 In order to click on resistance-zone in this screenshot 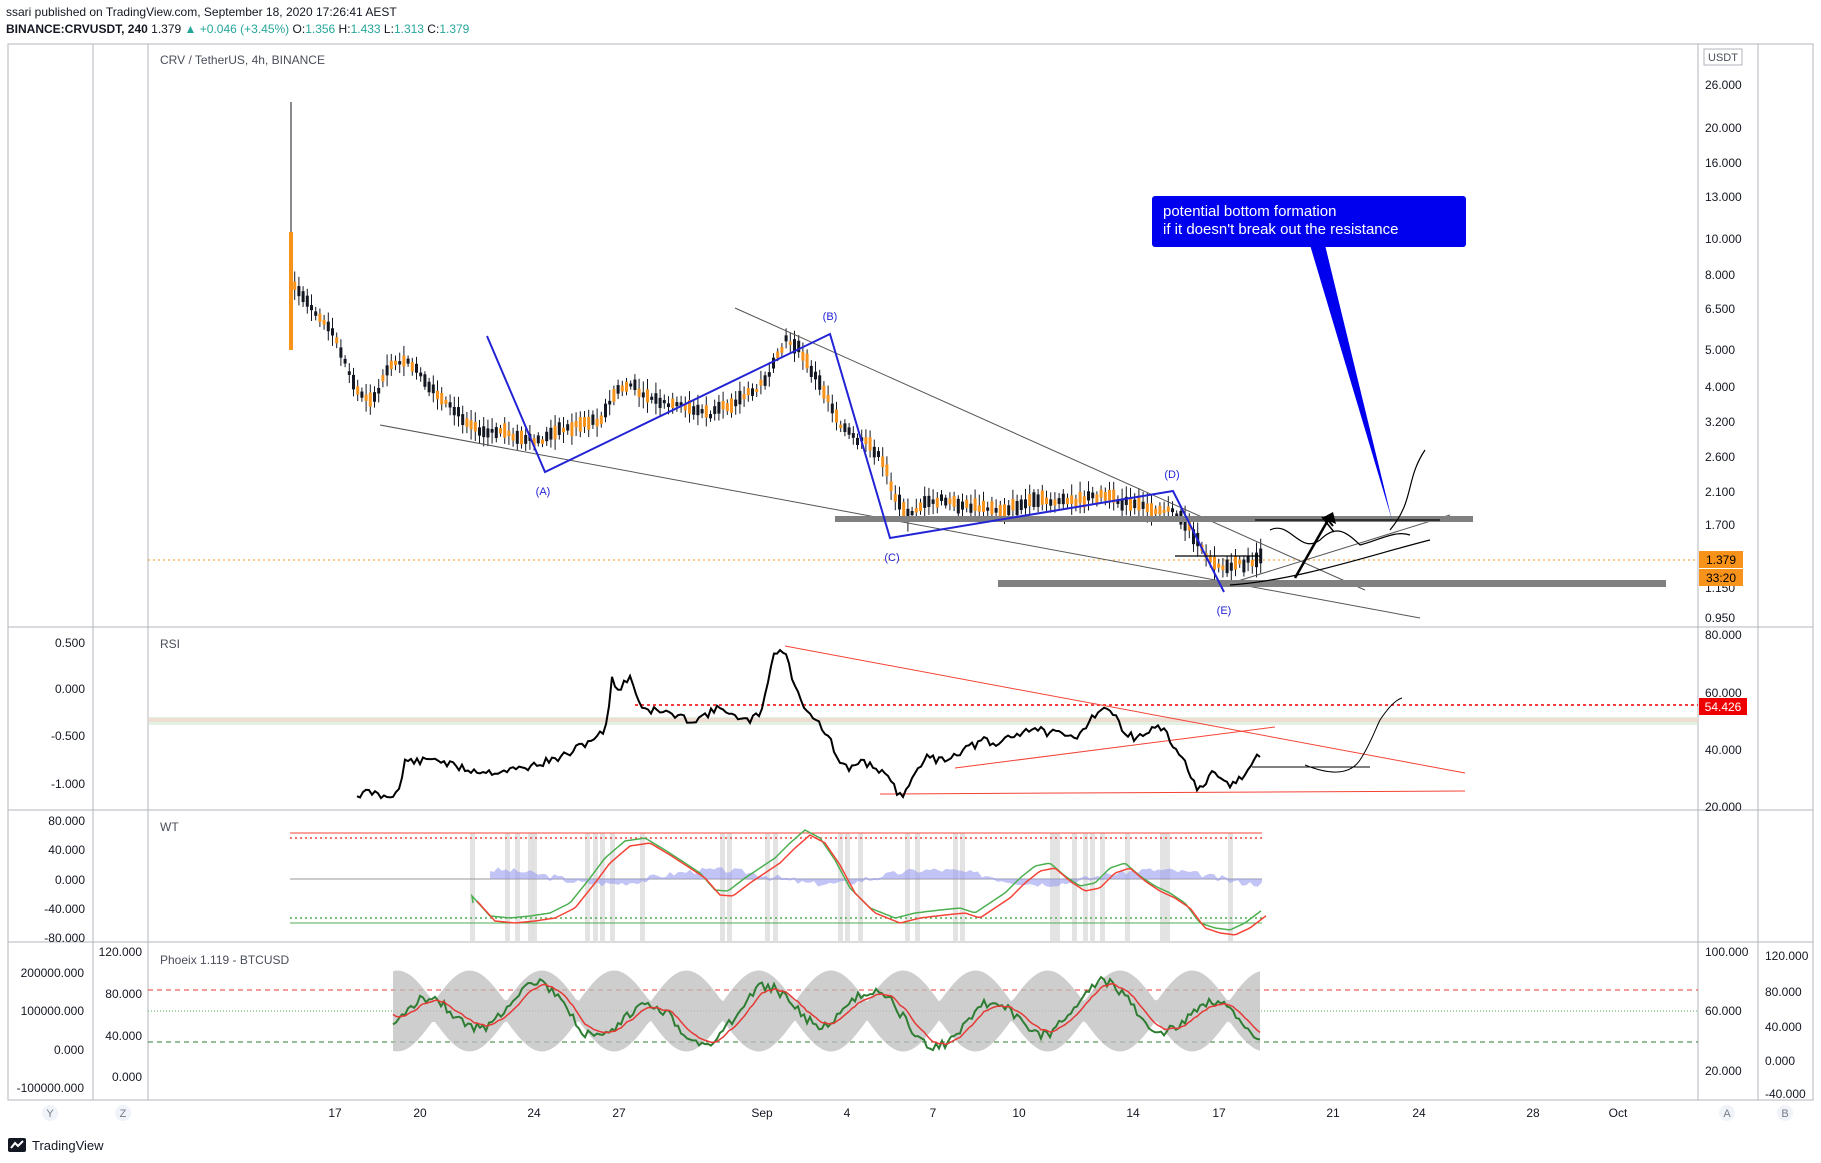, I will do `click(1154, 519)`.